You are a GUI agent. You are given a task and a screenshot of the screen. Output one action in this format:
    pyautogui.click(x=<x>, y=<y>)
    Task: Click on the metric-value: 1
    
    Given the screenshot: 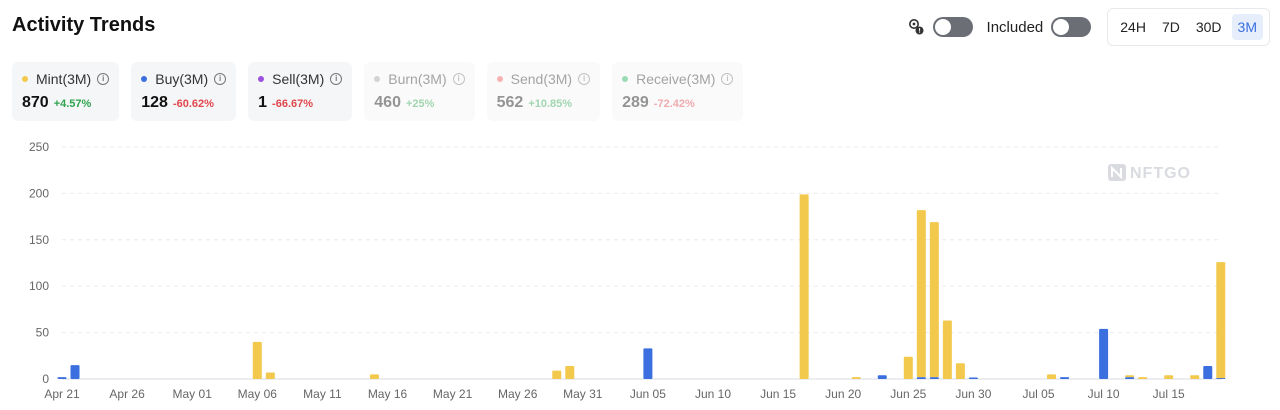 What is the action you would take?
    pyautogui.click(x=263, y=102)
    